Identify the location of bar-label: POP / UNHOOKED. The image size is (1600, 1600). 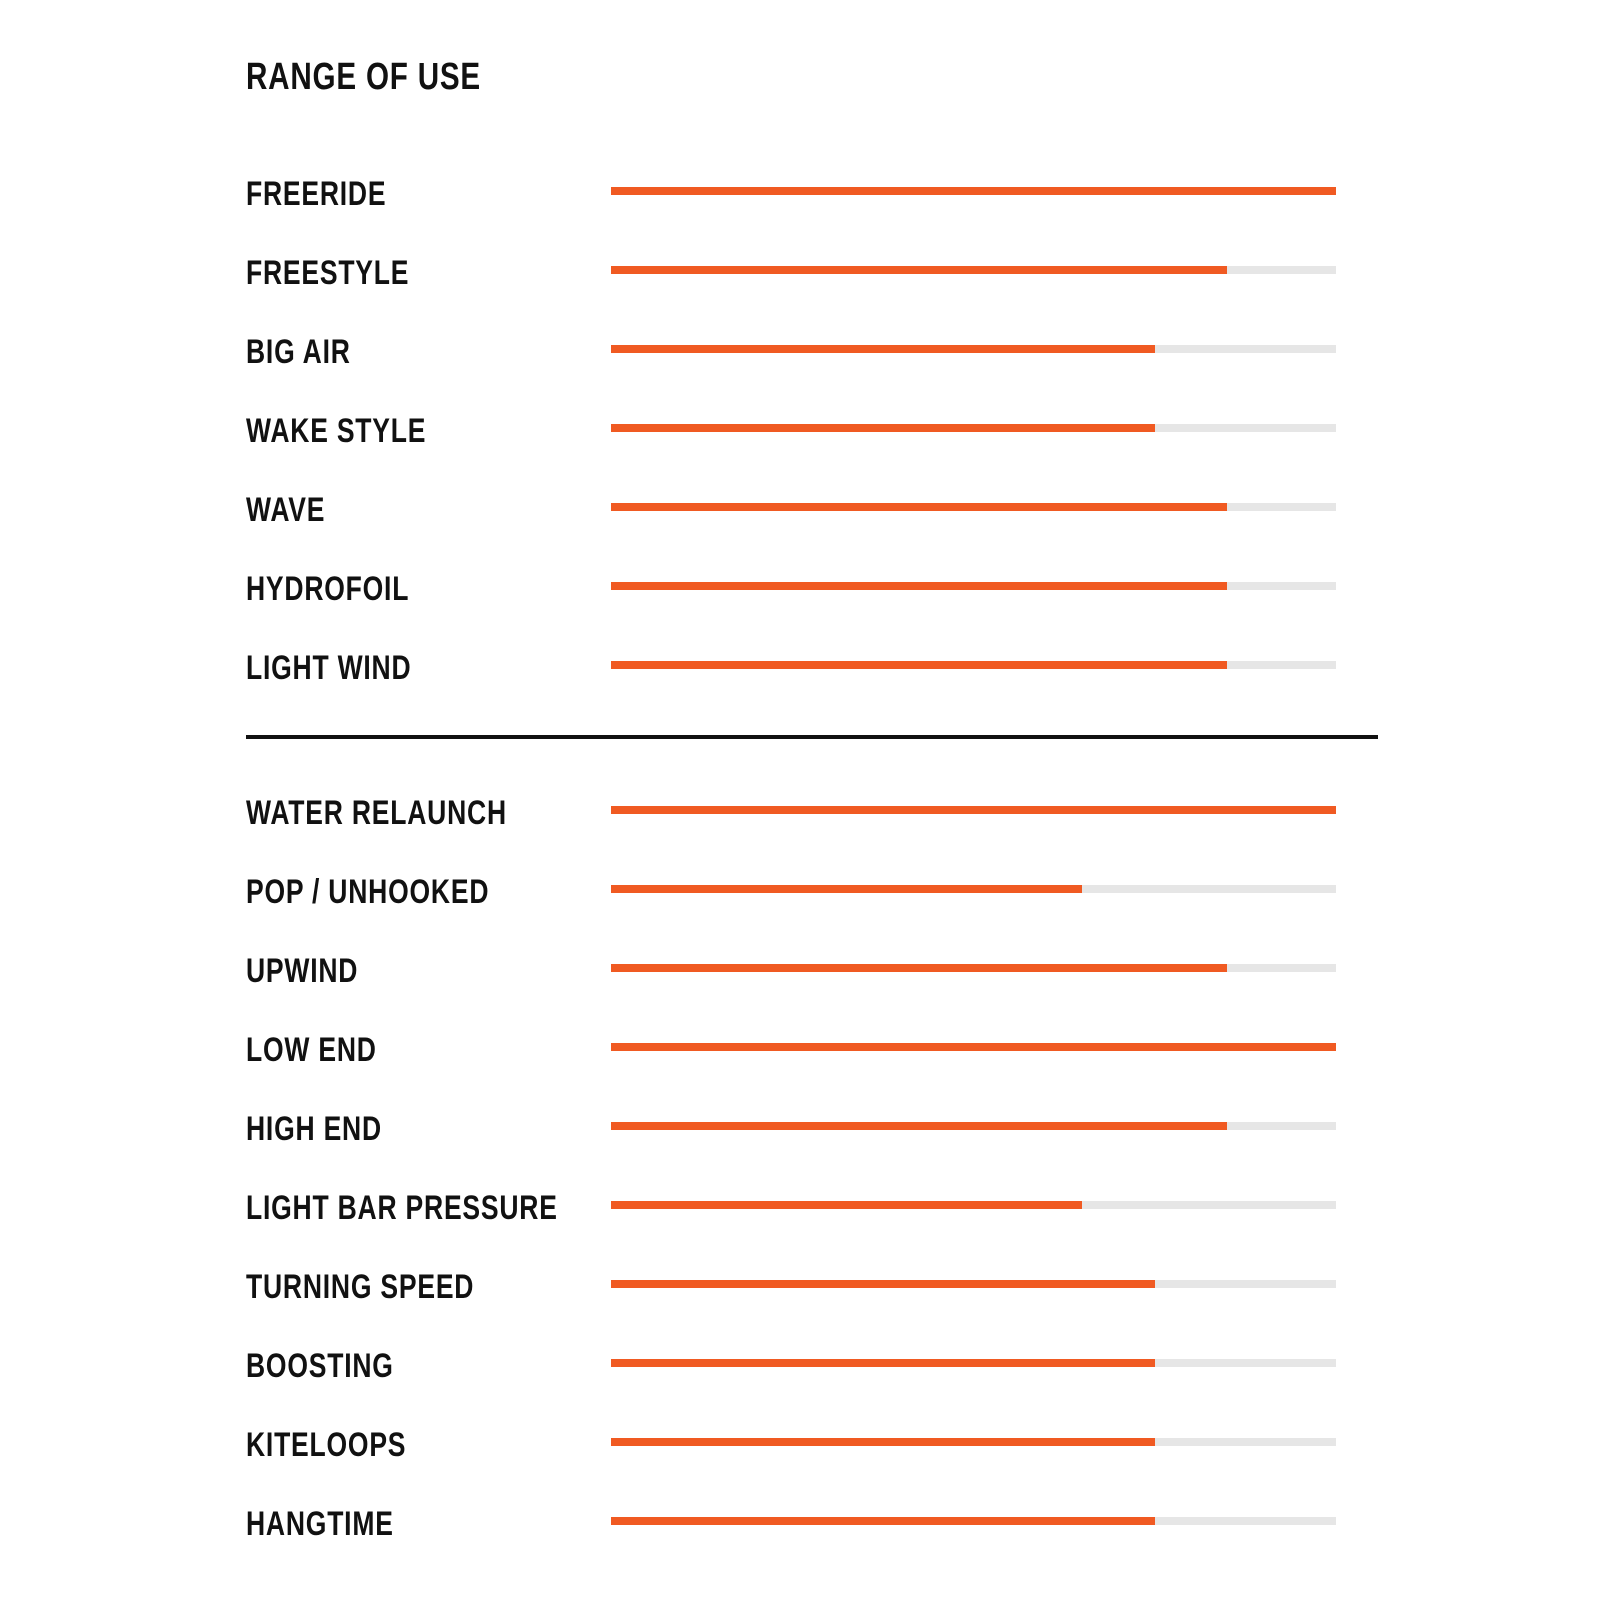
(368, 892).